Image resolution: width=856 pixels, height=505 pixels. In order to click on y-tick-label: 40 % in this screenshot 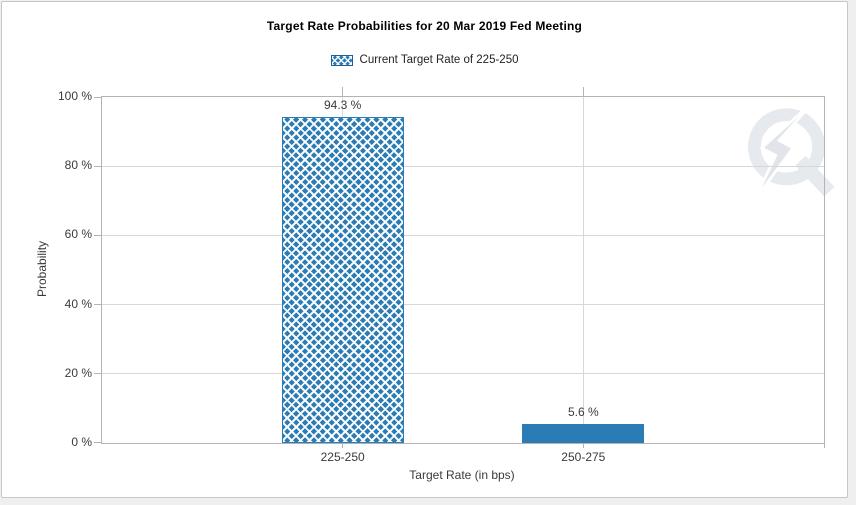, I will do `click(78, 303)`.